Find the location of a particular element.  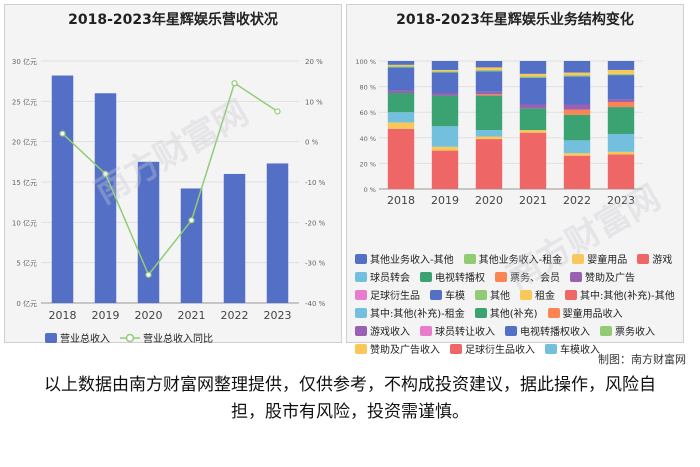

legend-item: 其他 is located at coordinates (492, 294).